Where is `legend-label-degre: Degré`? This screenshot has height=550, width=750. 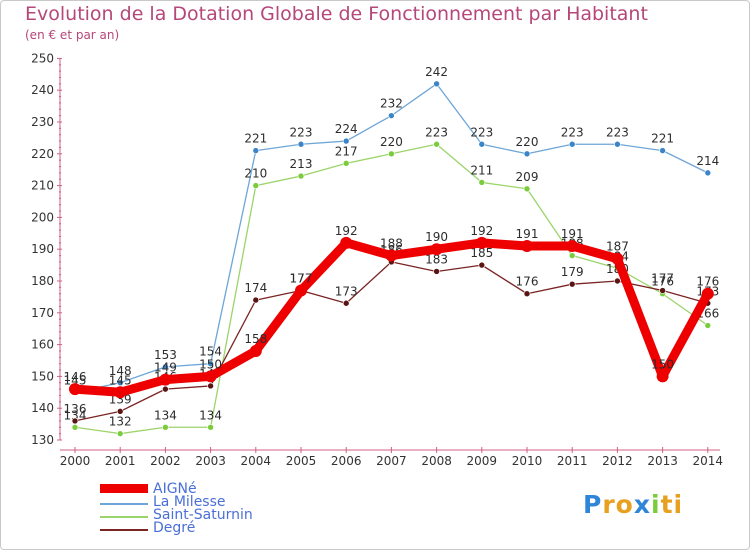 legend-label-degre: Degré is located at coordinates (174, 528).